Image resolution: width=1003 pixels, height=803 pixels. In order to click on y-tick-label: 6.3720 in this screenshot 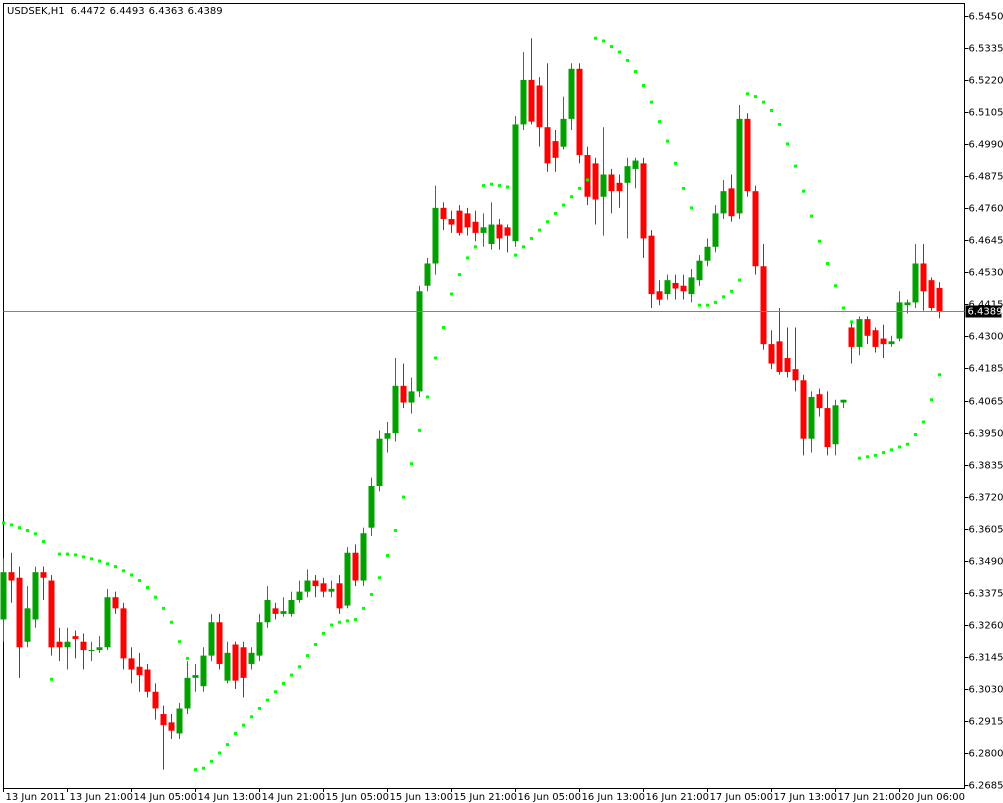, I will do `click(986, 498)`.